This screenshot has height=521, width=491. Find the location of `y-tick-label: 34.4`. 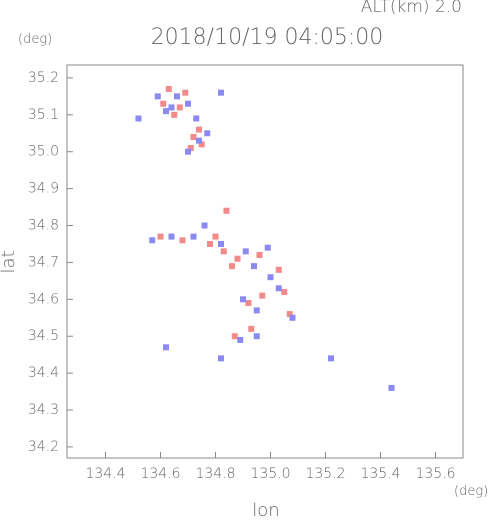

y-tick-label: 34.4 is located at coordinates (43, 373).